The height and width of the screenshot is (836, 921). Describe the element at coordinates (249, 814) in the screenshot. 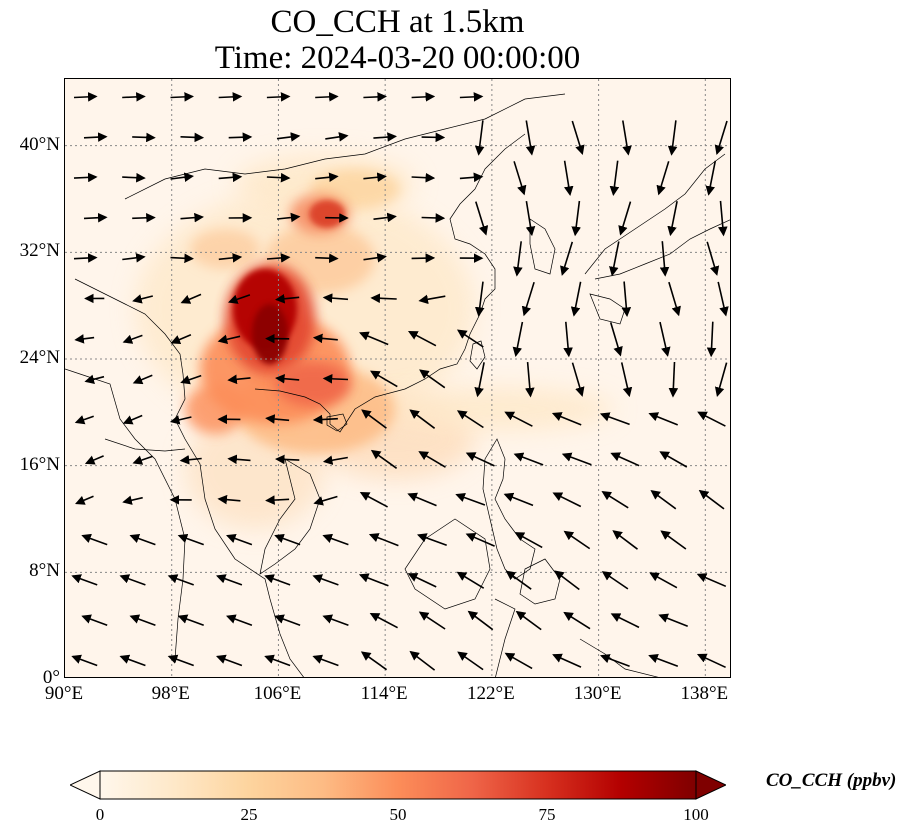

I see `colorbar-tick-label: 25` at that location.